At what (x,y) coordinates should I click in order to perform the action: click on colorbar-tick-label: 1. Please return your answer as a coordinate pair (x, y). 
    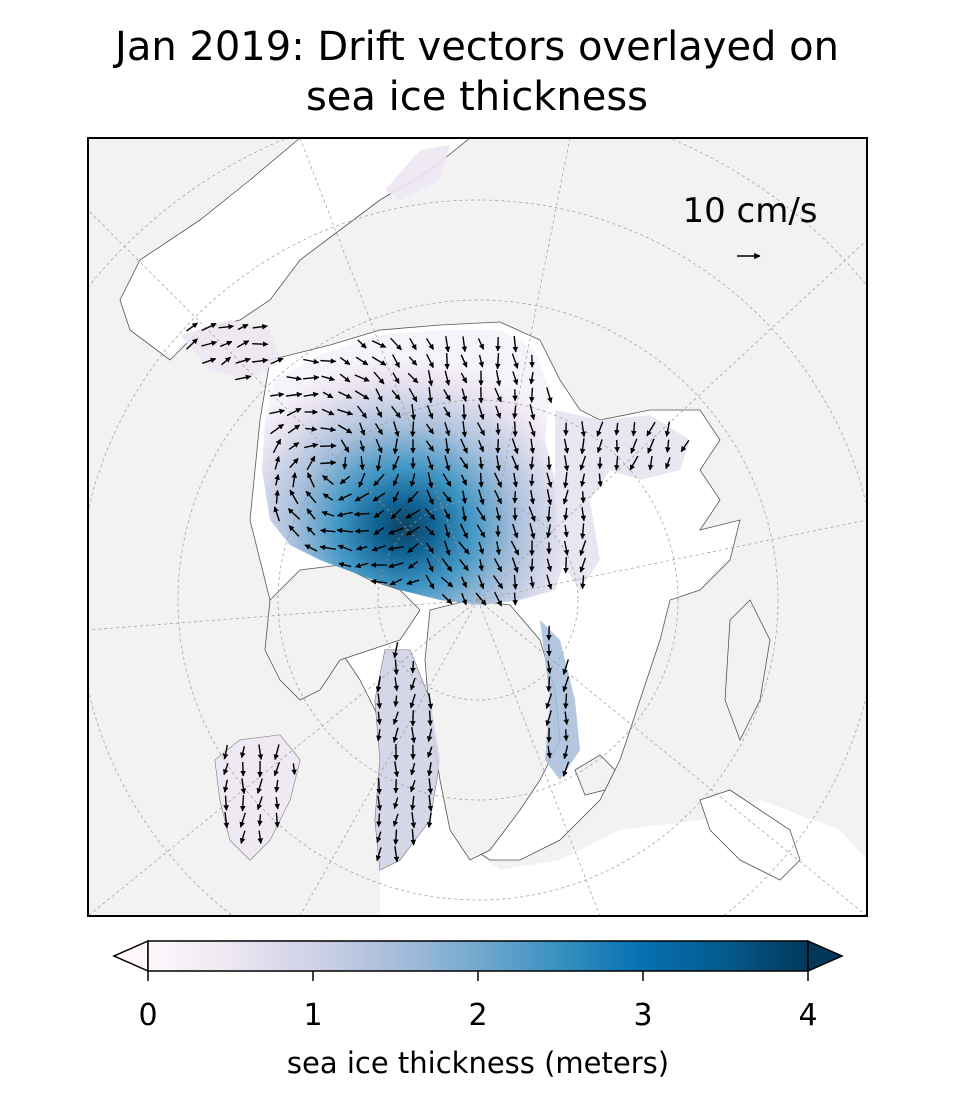
    Looking at the image, I should click on (312, 1015).